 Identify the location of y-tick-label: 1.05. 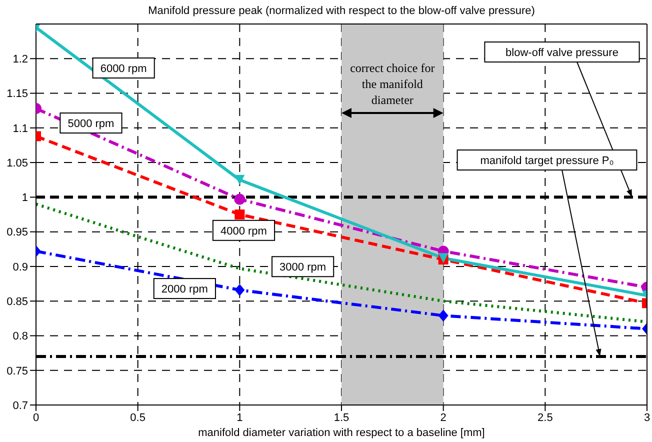
(17, 163).